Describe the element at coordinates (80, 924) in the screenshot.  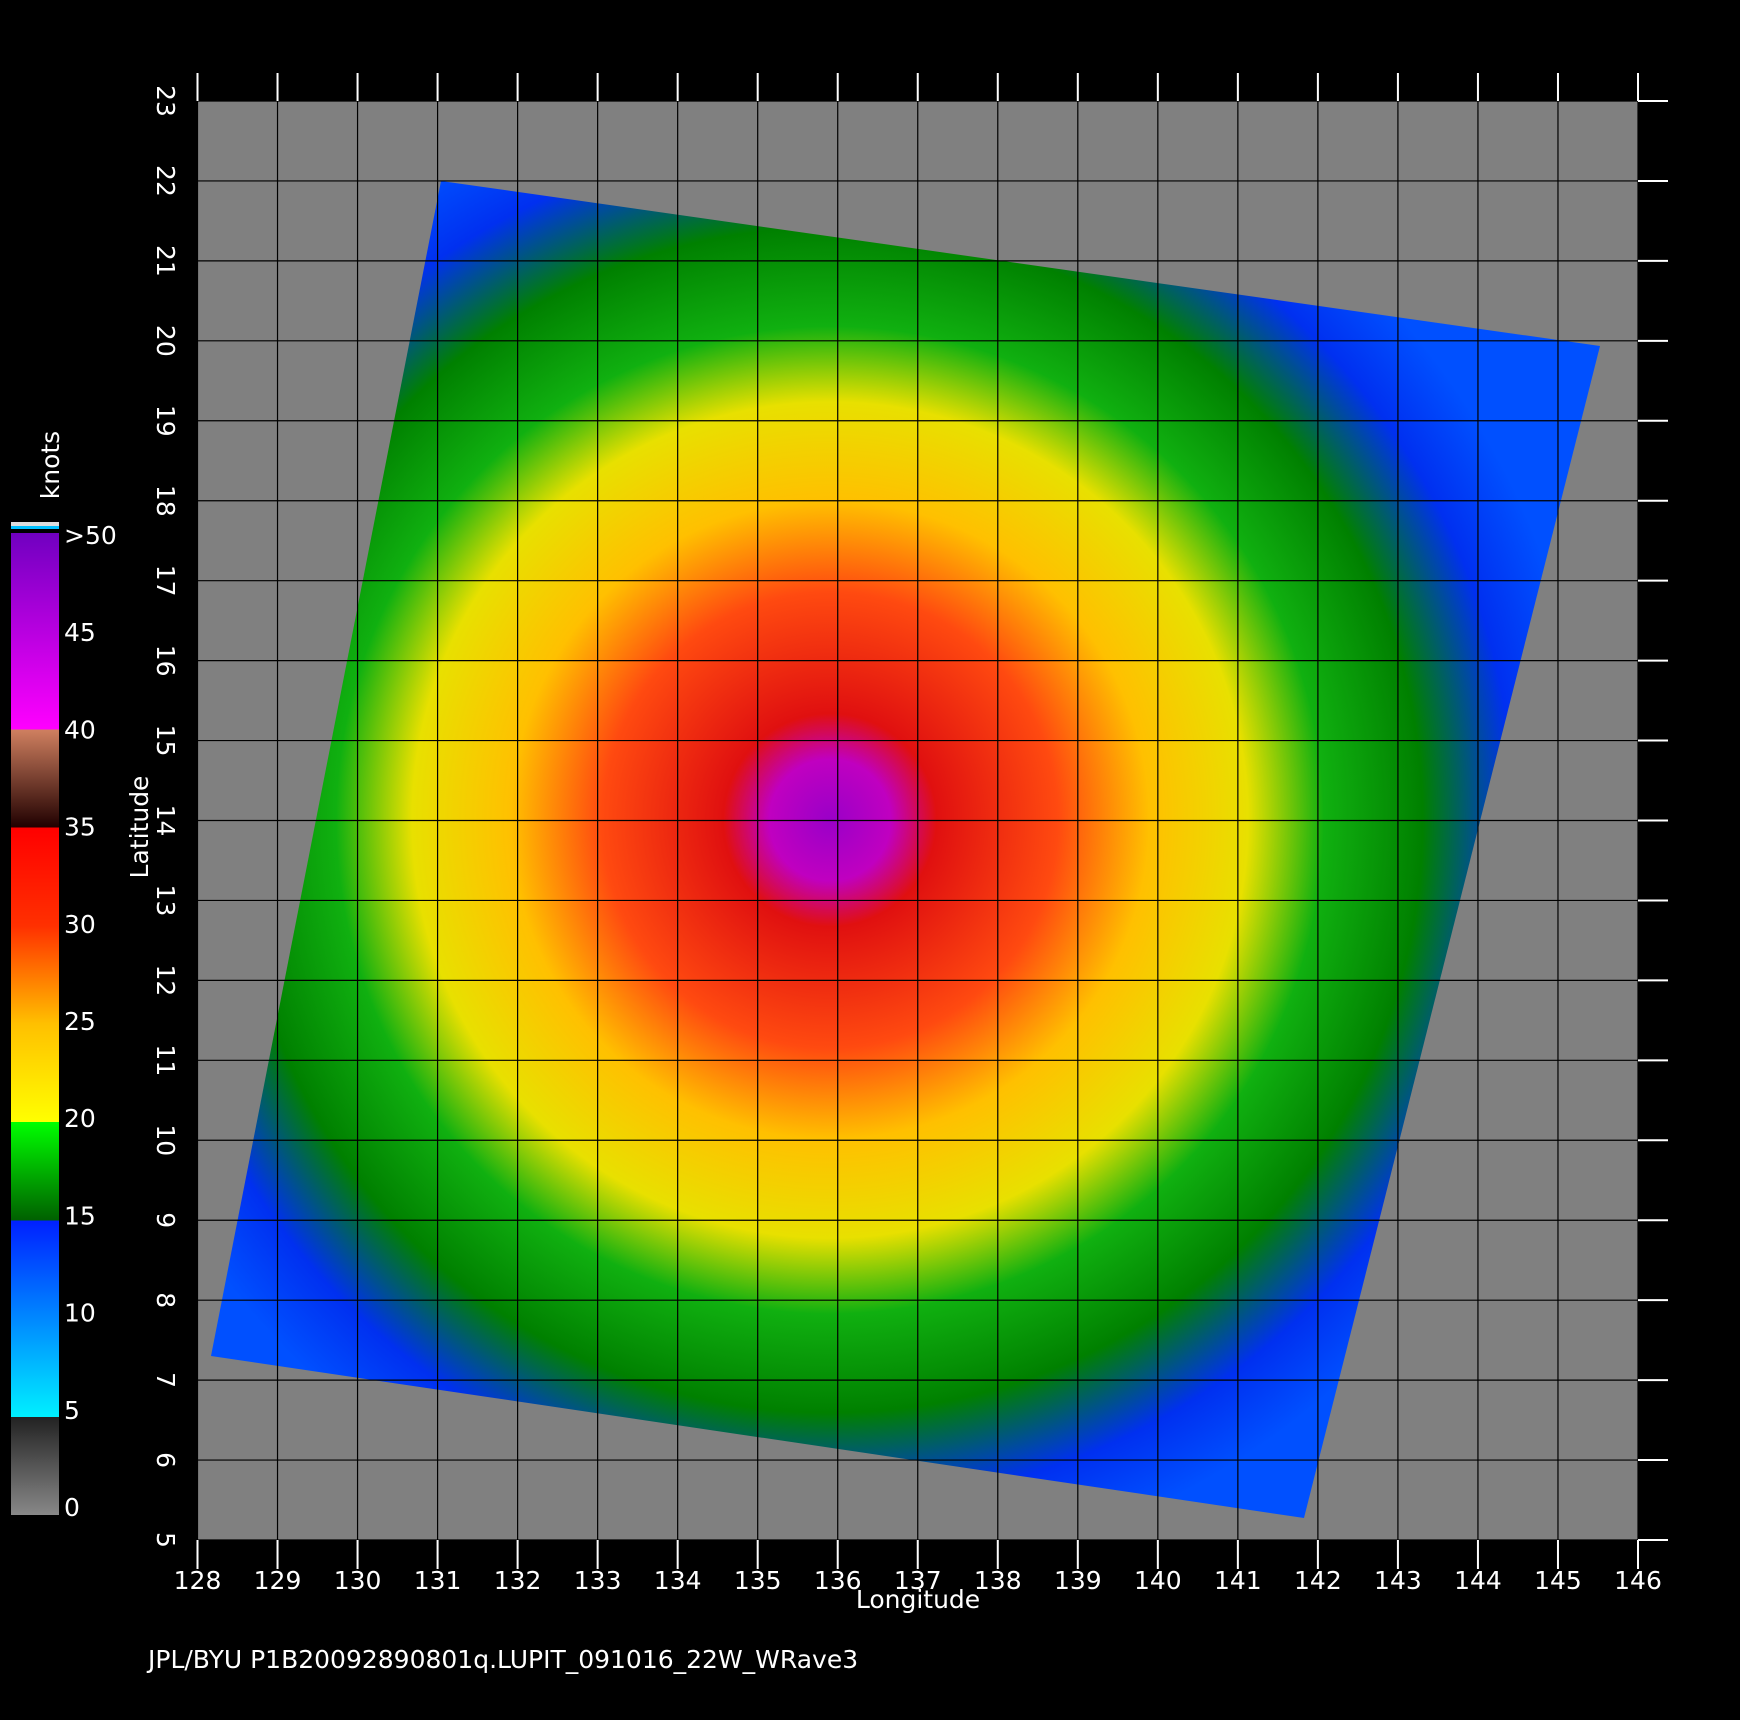
I see `colorbar-tick-label: 30` at that location.